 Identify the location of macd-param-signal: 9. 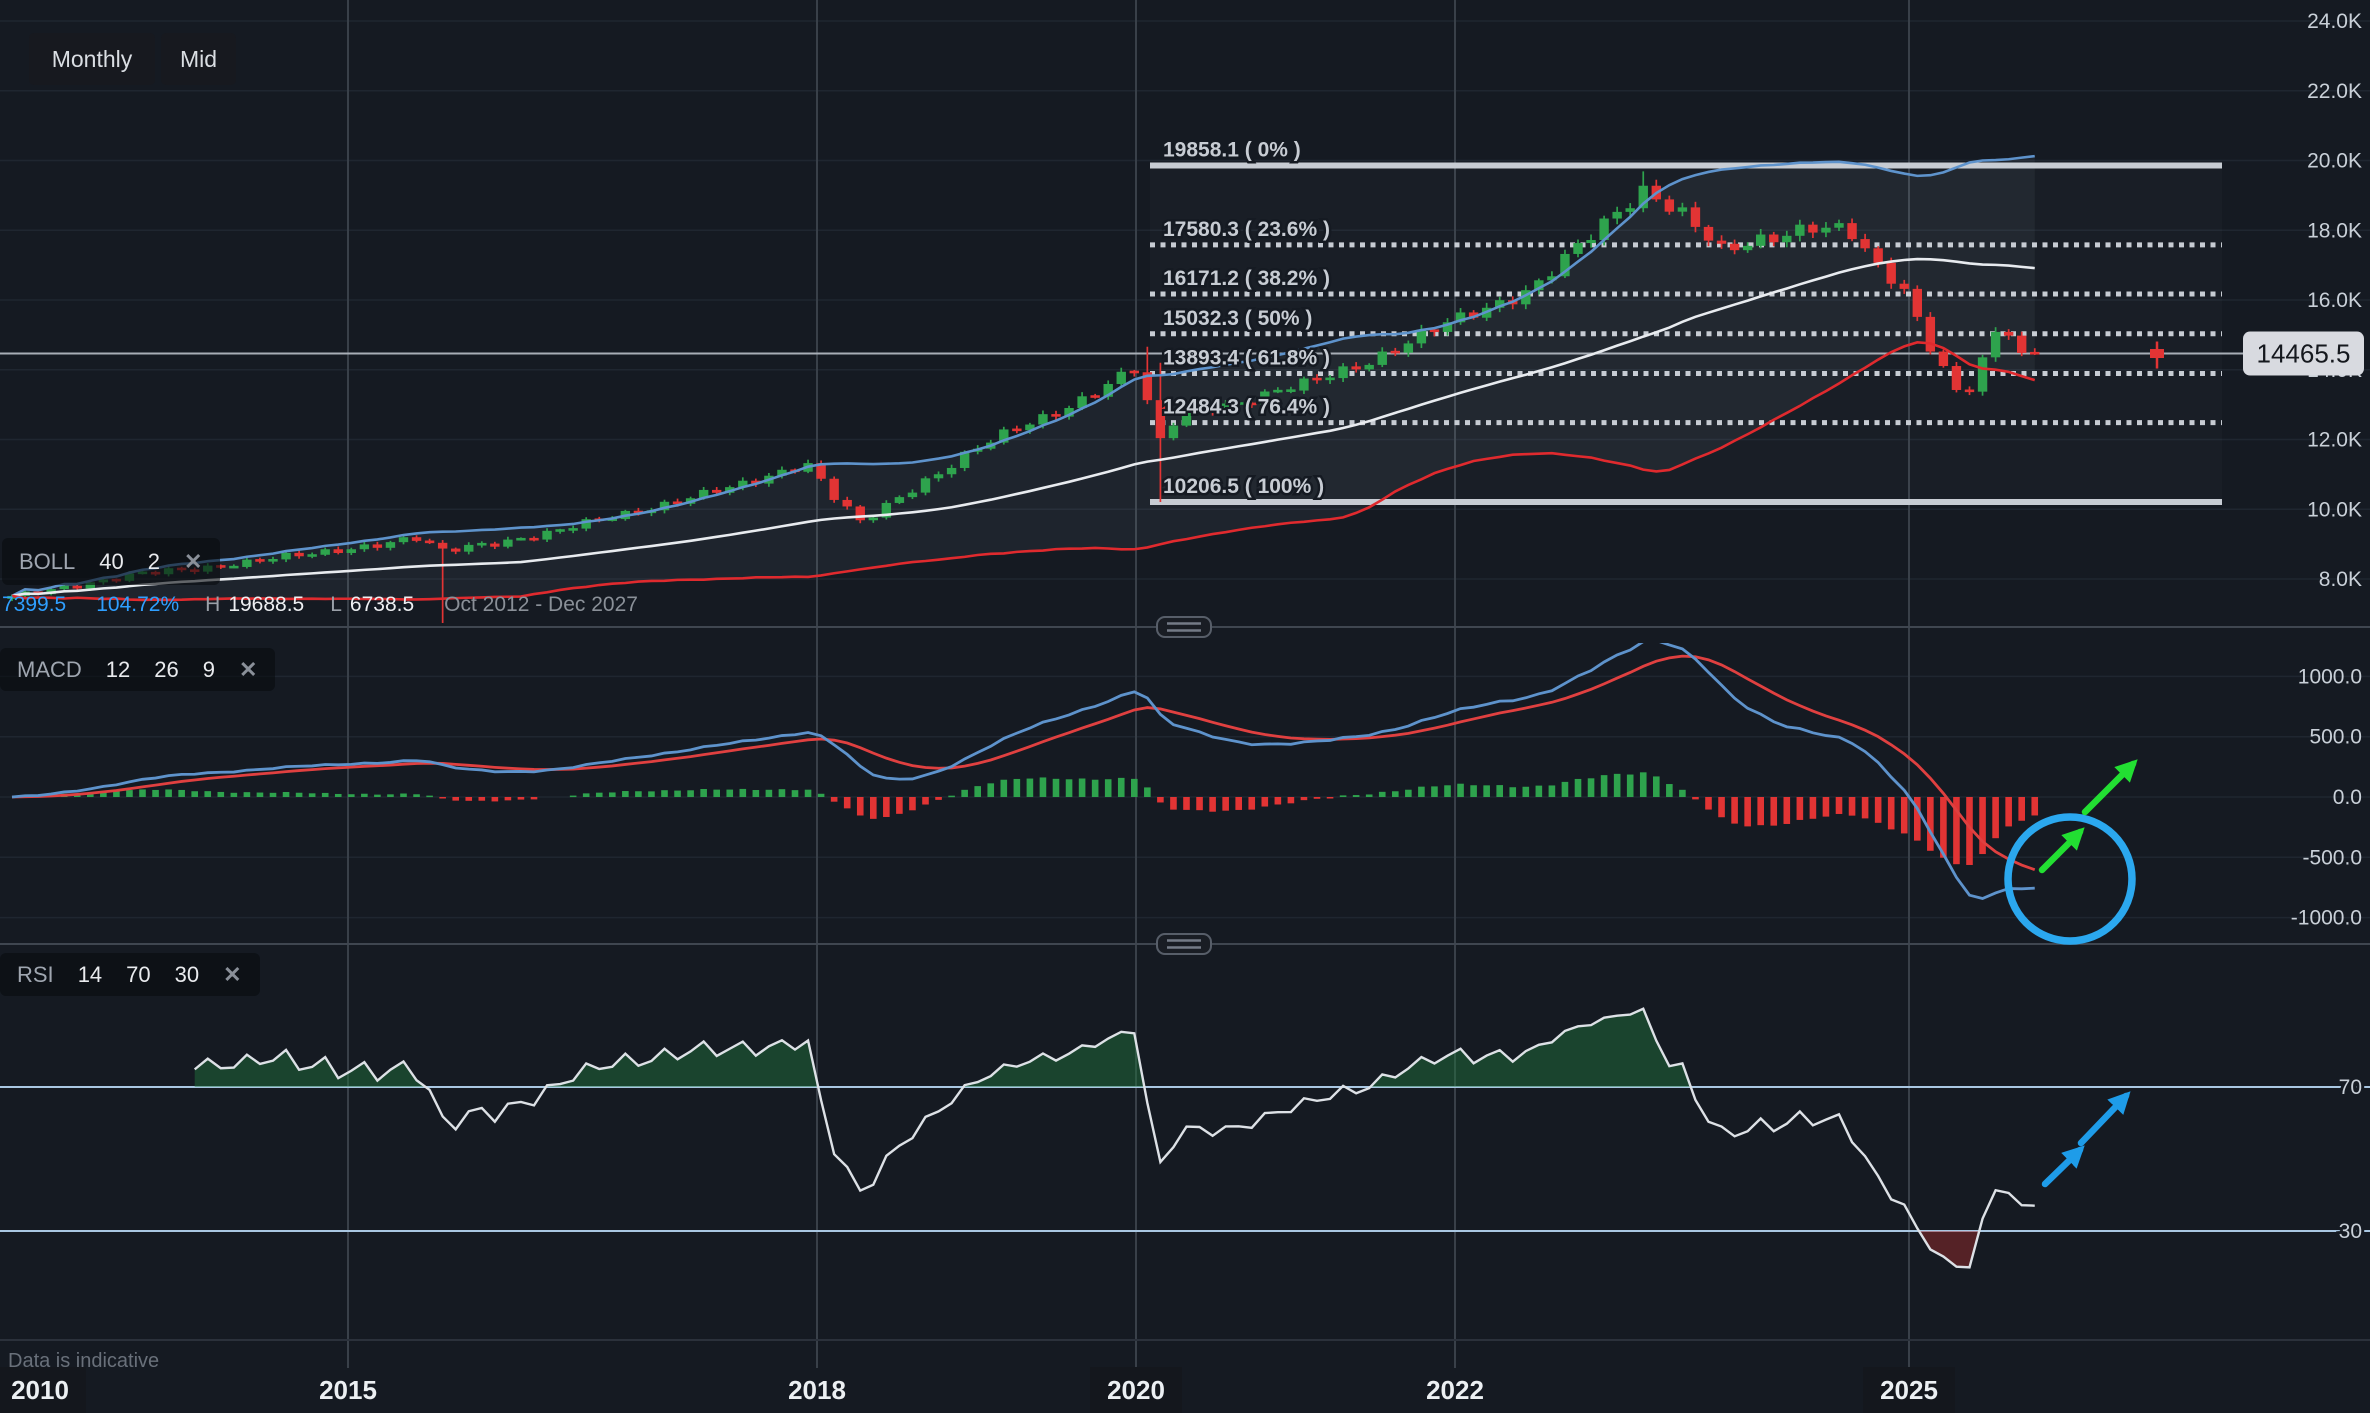
(208, 669).